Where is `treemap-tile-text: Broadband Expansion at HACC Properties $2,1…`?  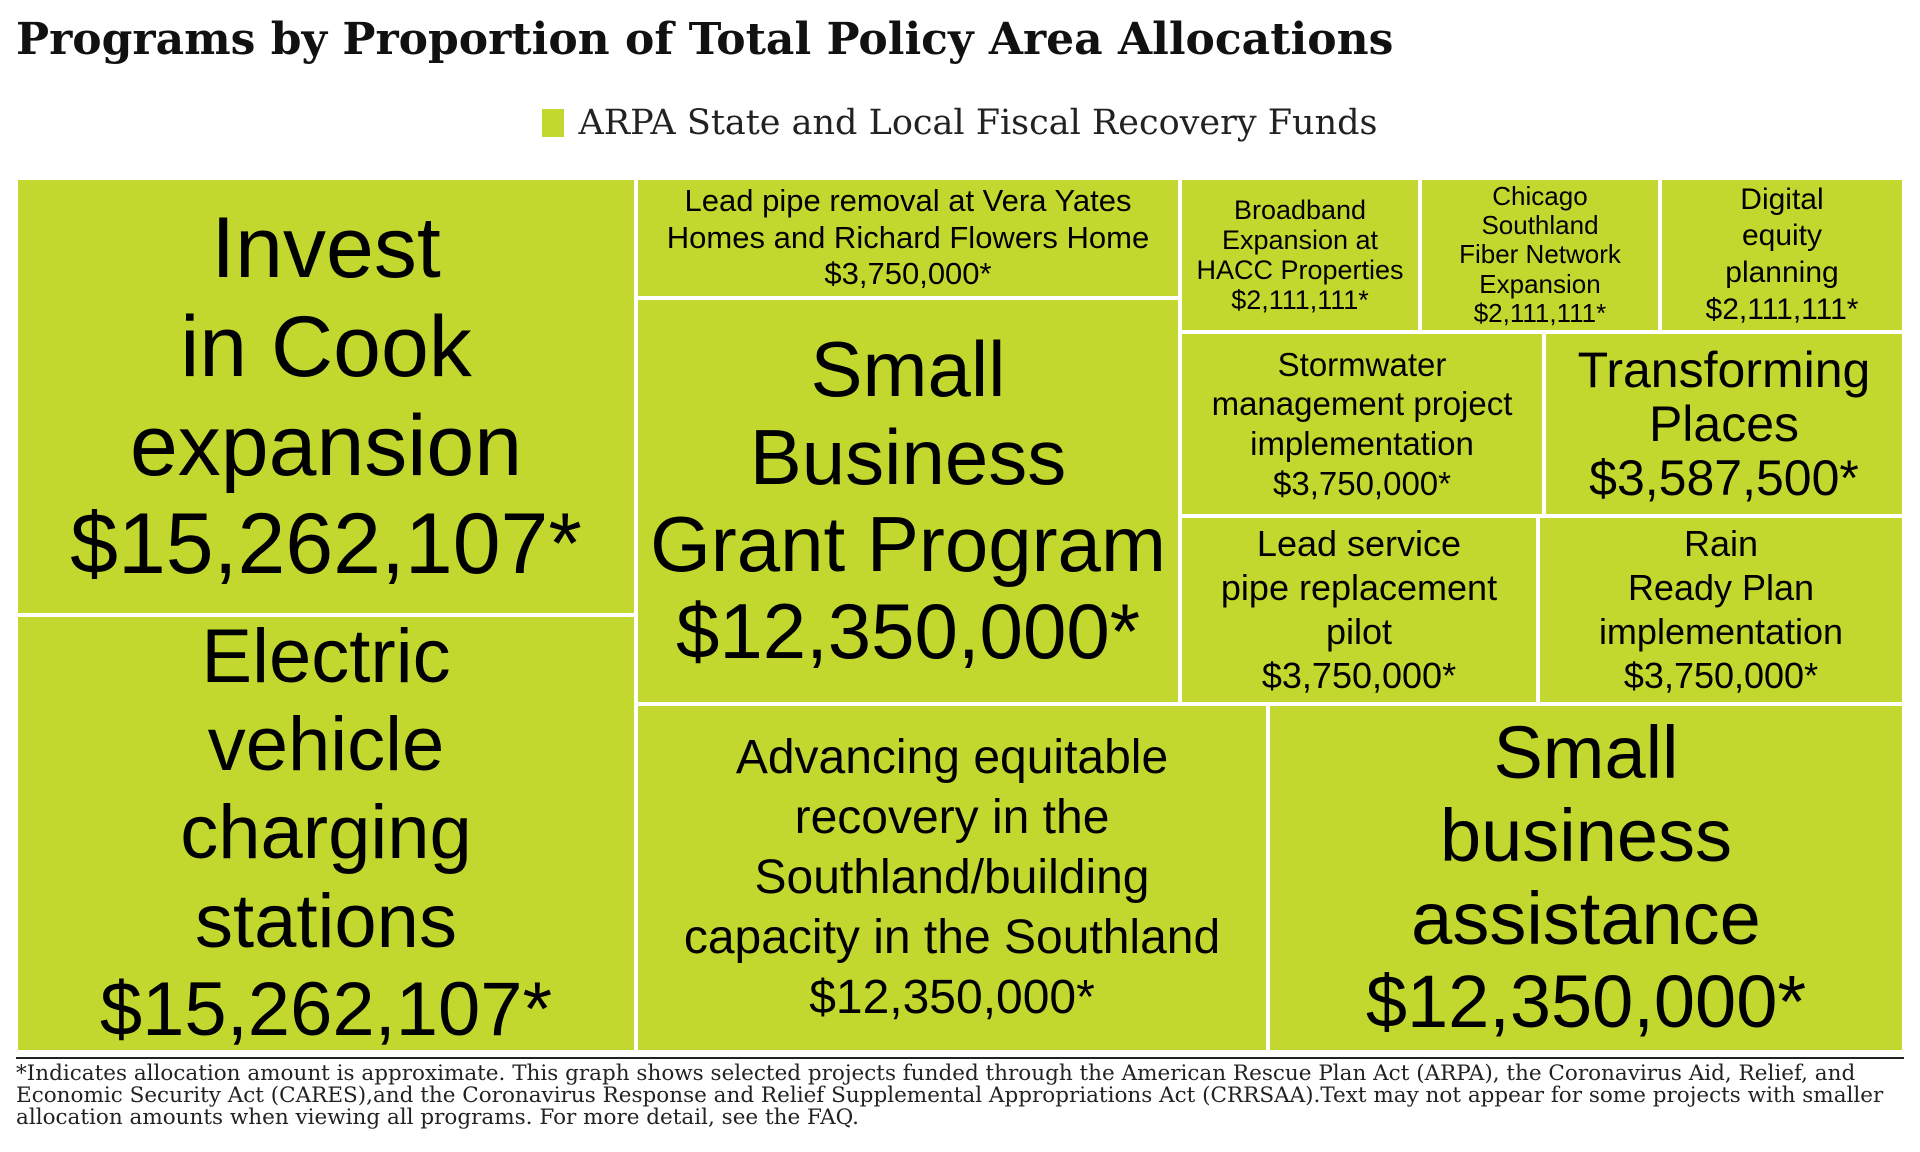
treemap-tile-text: Broadband Expansion at HACC Properties $2,1… is located at coordinates (1299, 255).